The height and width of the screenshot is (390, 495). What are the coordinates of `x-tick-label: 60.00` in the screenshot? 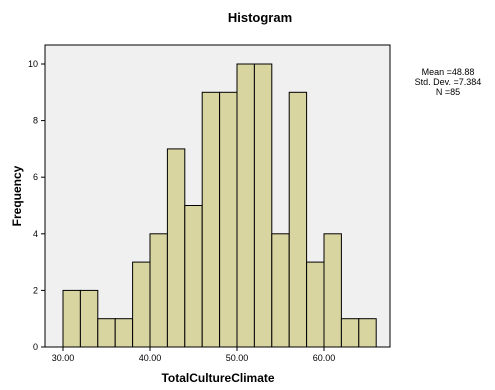 It's located at (324, 358).